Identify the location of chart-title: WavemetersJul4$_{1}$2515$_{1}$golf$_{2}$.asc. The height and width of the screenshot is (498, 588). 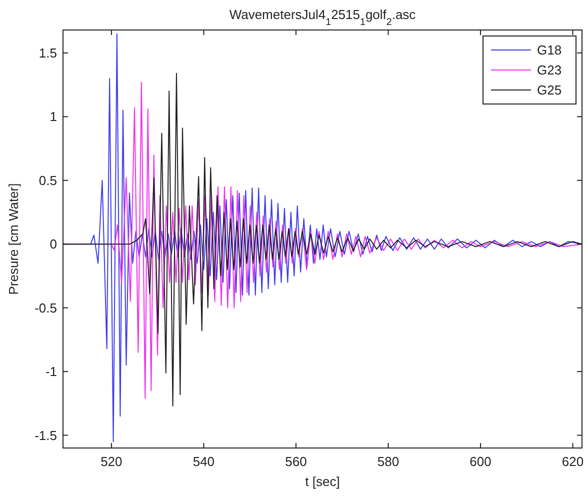
(322, 17).